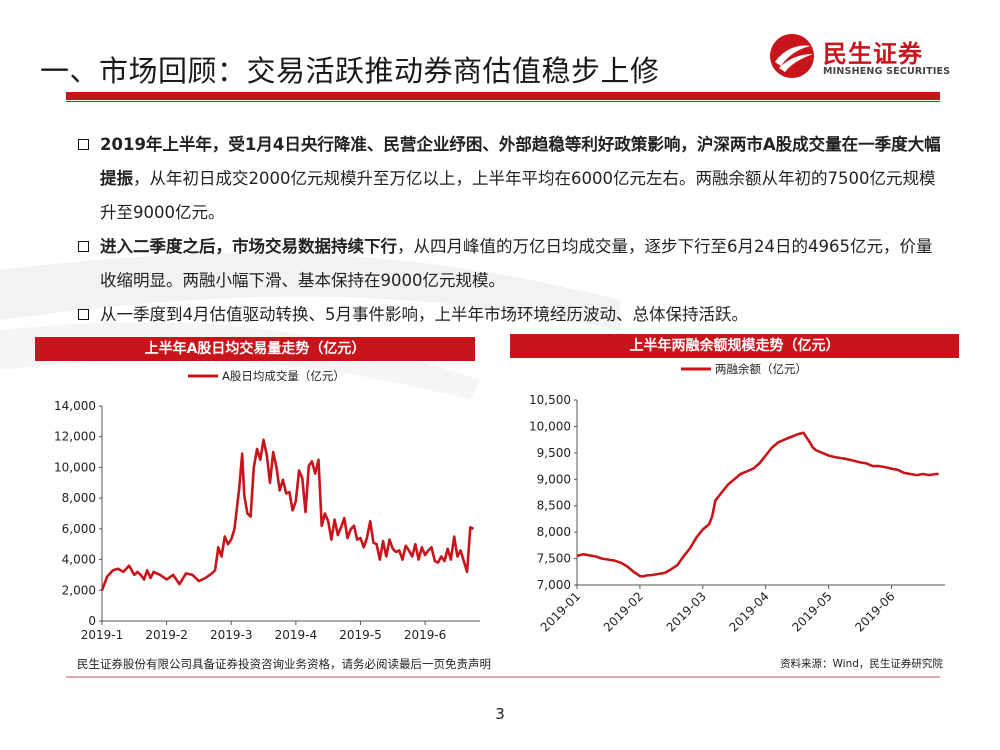 This screenshot has width=1000, height=750. I want to click on bullet-2-bold: 进入二季度之后，市场交易数据持续下行, so click(248, 246).